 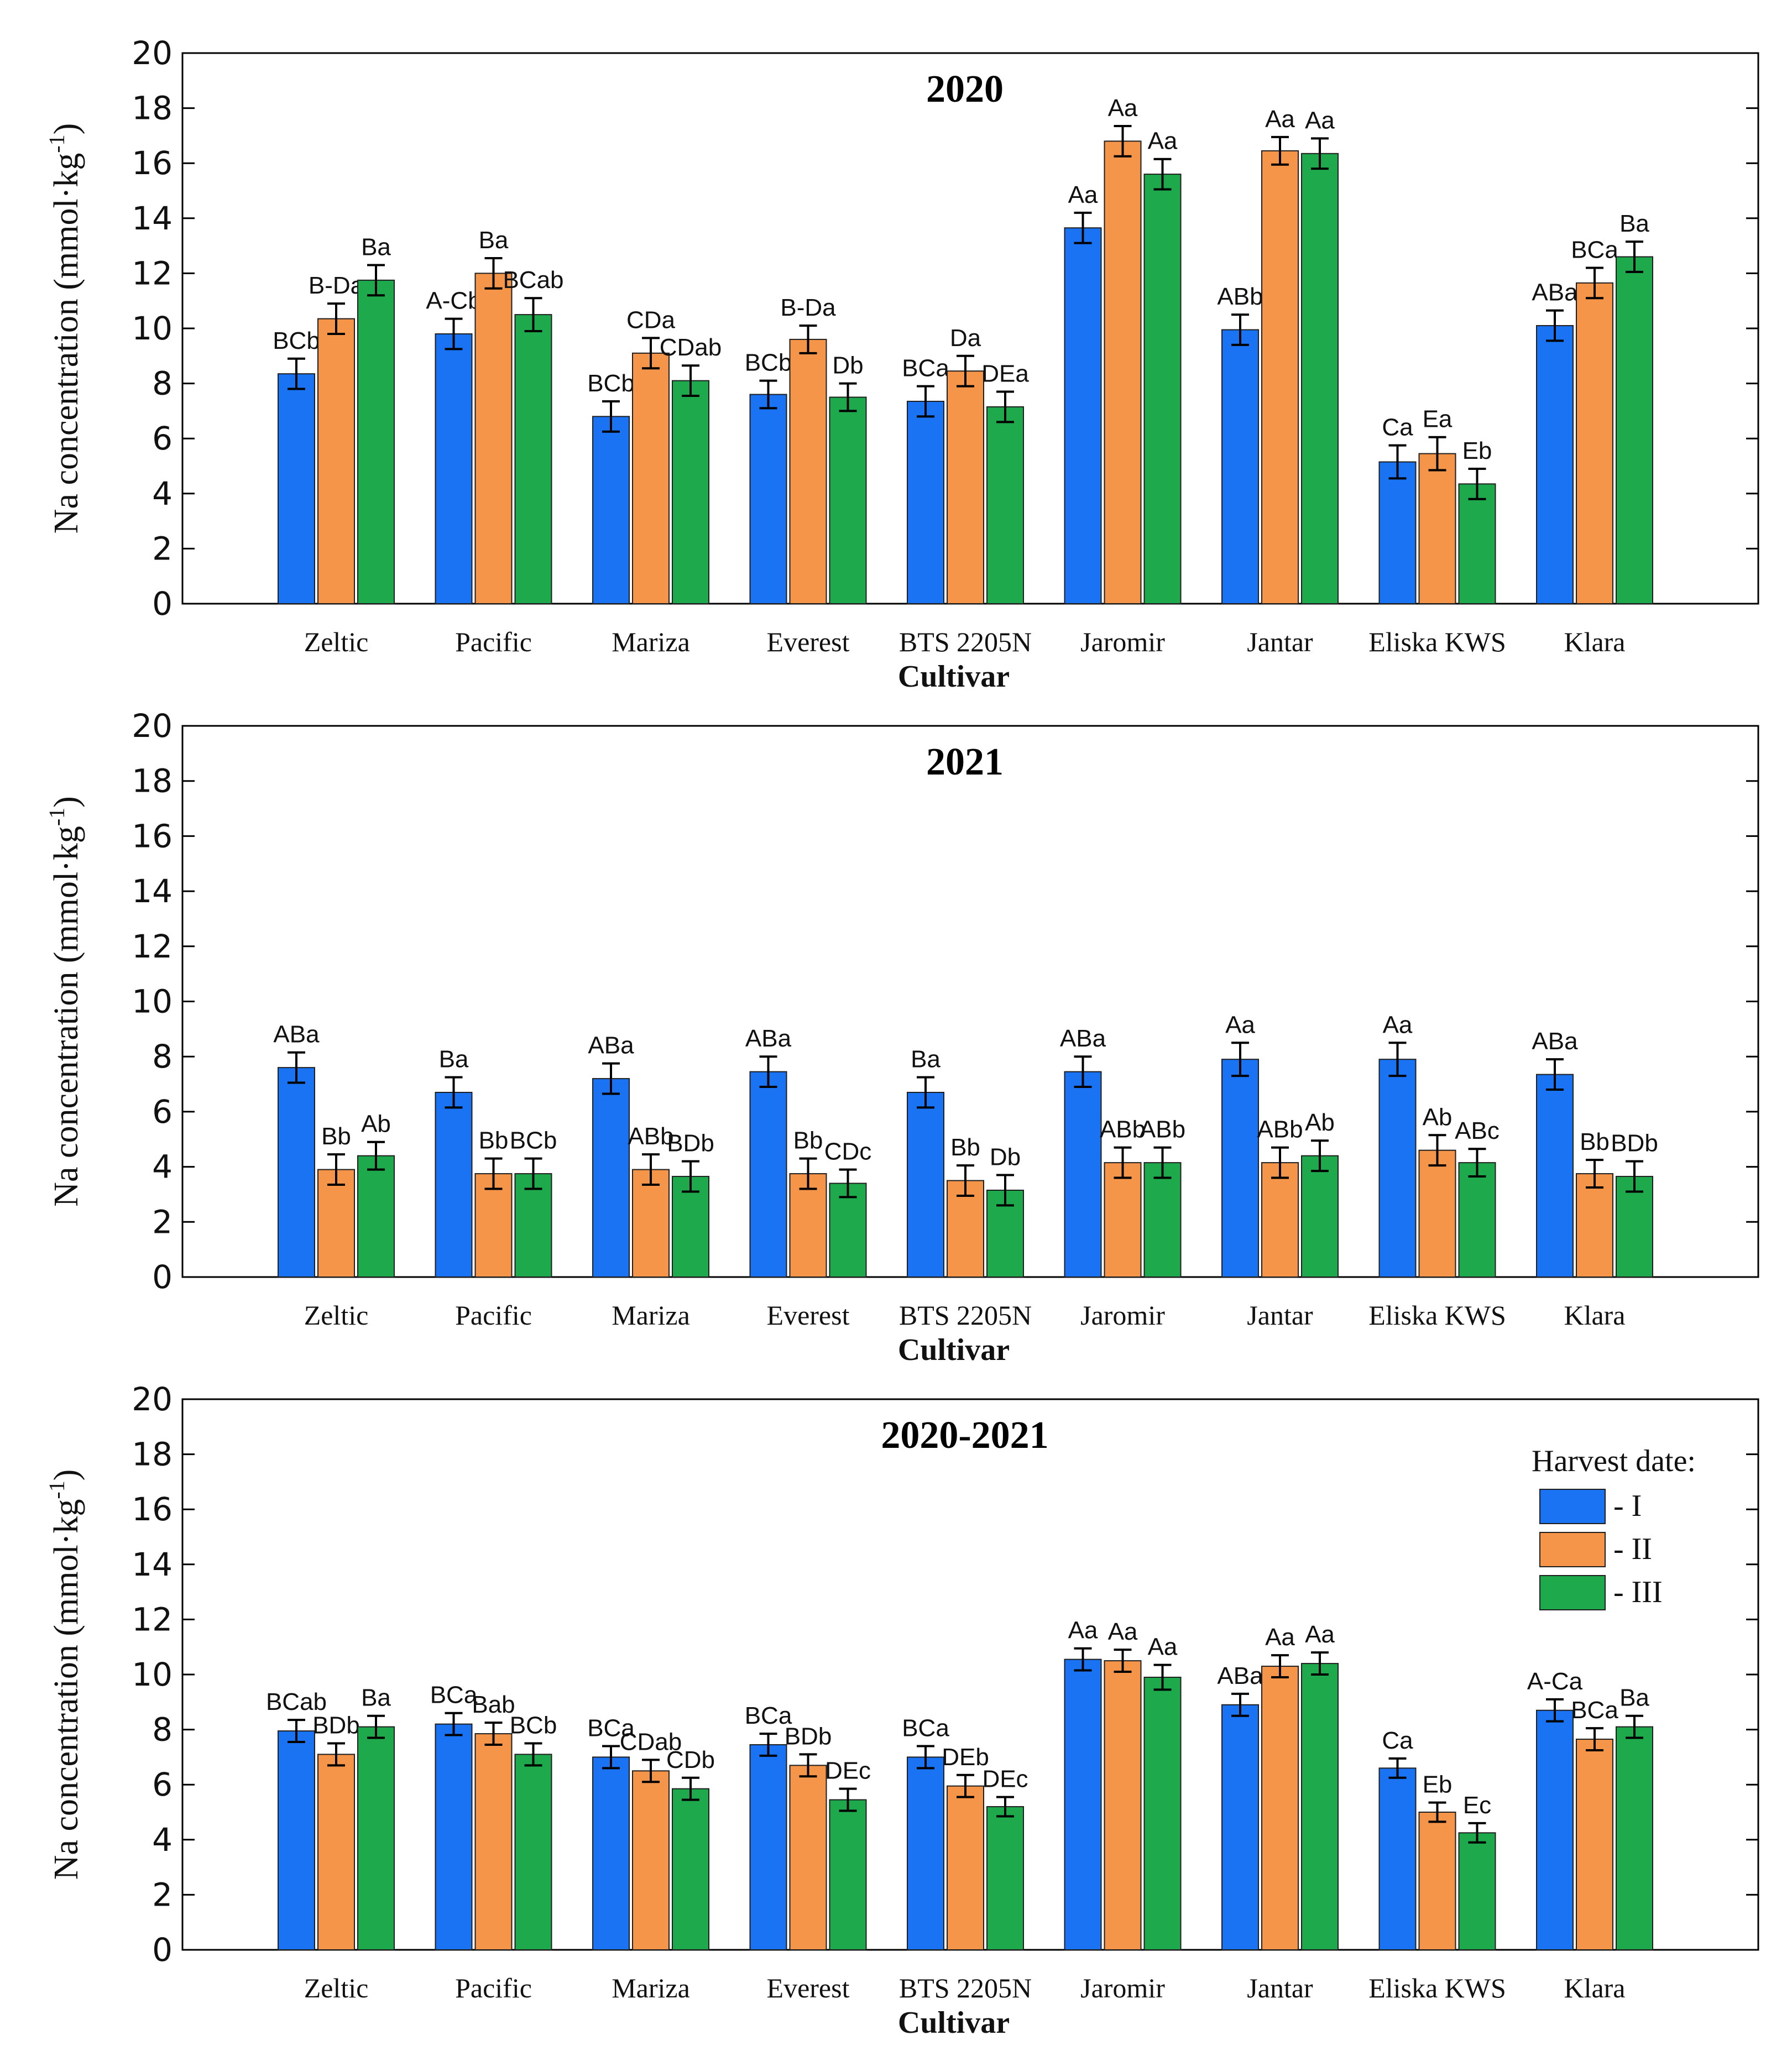 I want to click on y-tick-label: 8, so click(x=162, y=1056).